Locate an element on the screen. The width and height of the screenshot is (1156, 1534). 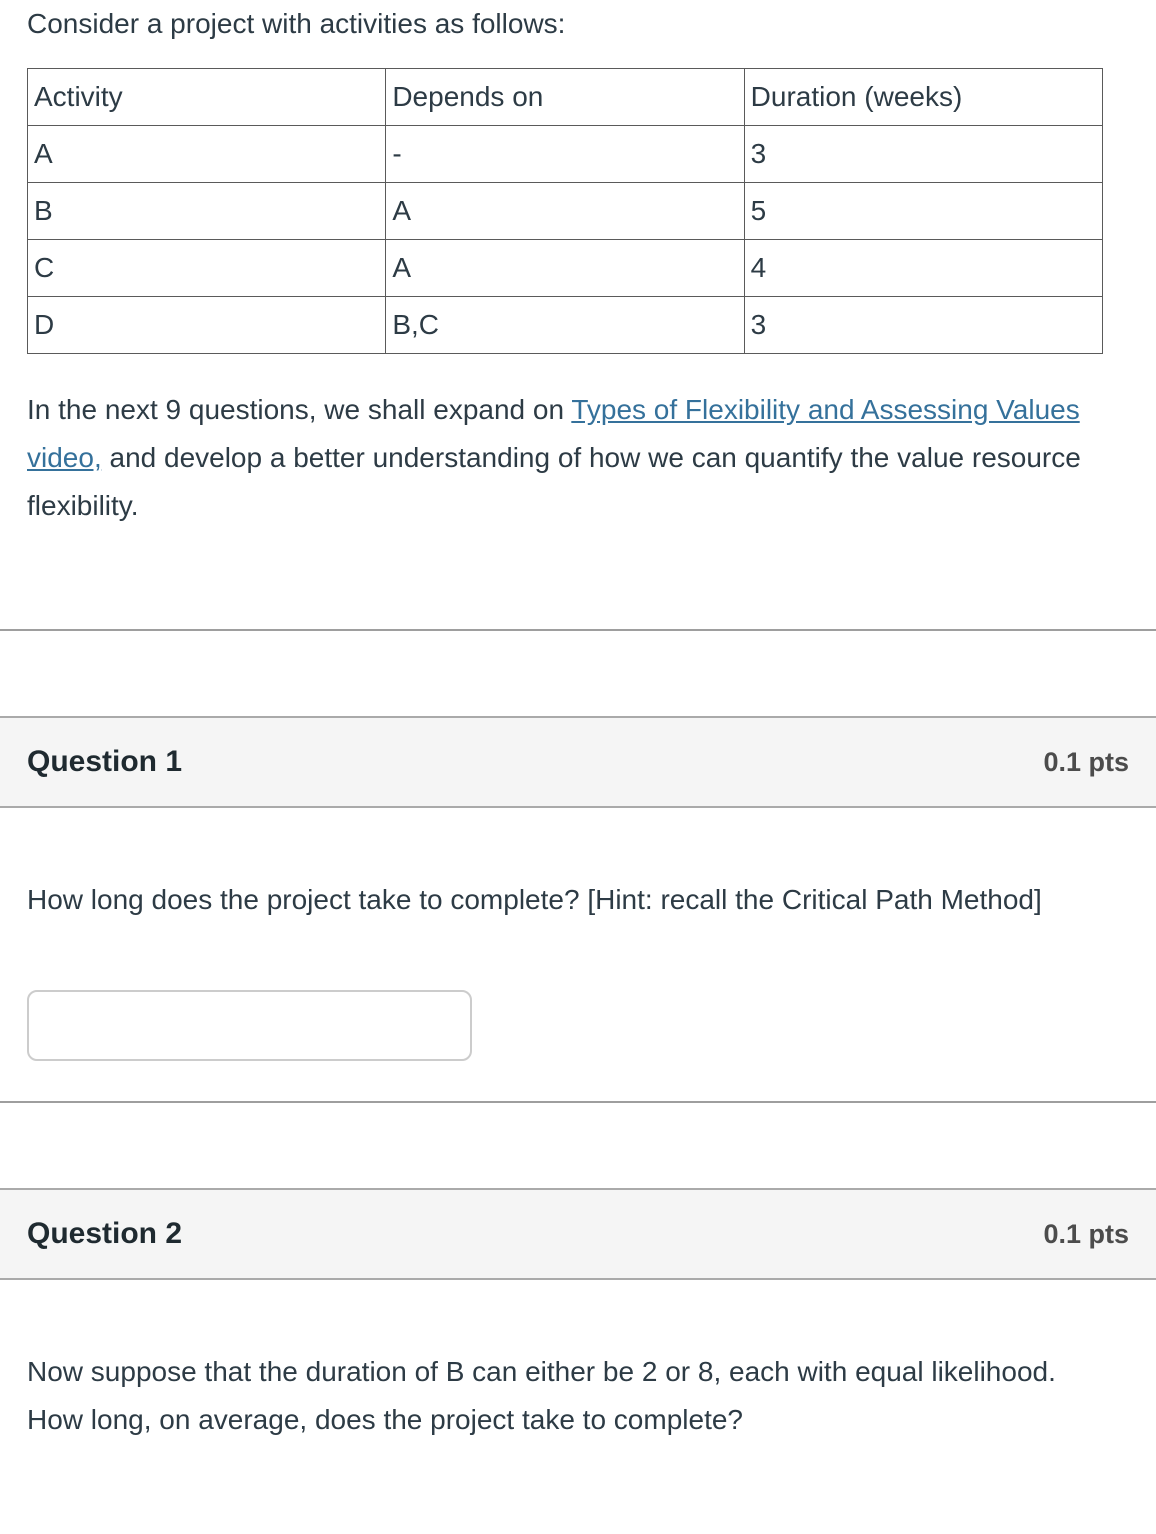
cell-activity: D is located at coordinates (206, 325).